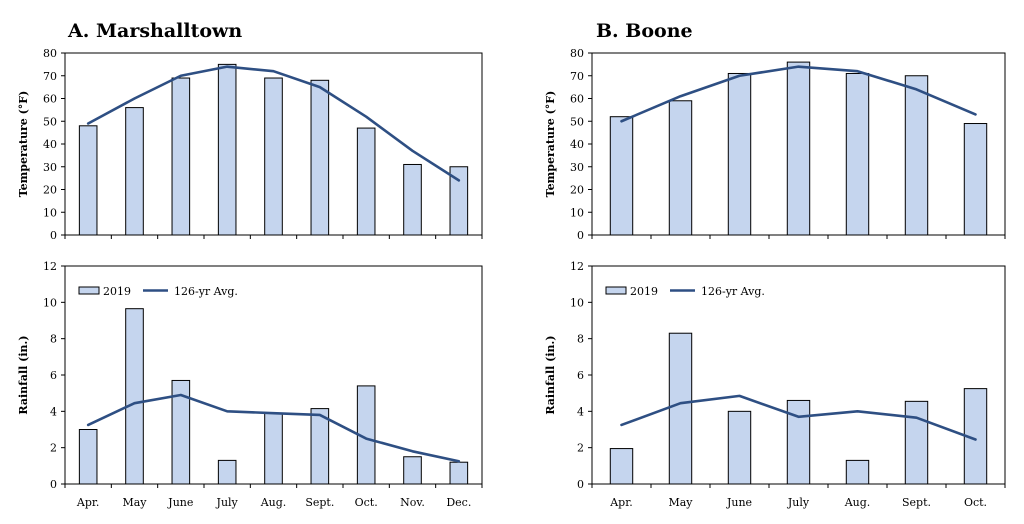 This screenshot has width=1024, height=524. Describe the element at coordinates (644, 31) in the screenshot. I see `panel-b-title: B. Boone` at that location.